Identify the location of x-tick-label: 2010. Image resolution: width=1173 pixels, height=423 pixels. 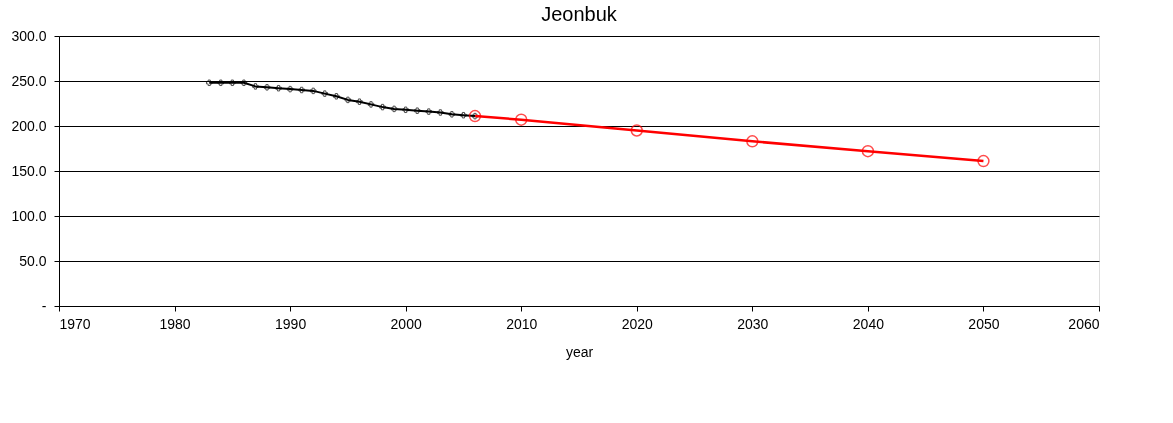
(522, 323).